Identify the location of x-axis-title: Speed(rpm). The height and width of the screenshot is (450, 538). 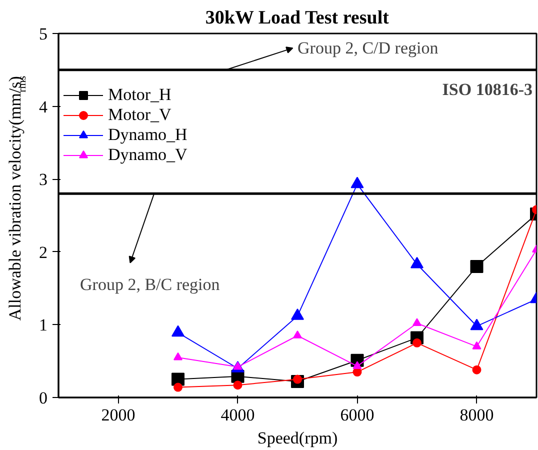
(297, 438).